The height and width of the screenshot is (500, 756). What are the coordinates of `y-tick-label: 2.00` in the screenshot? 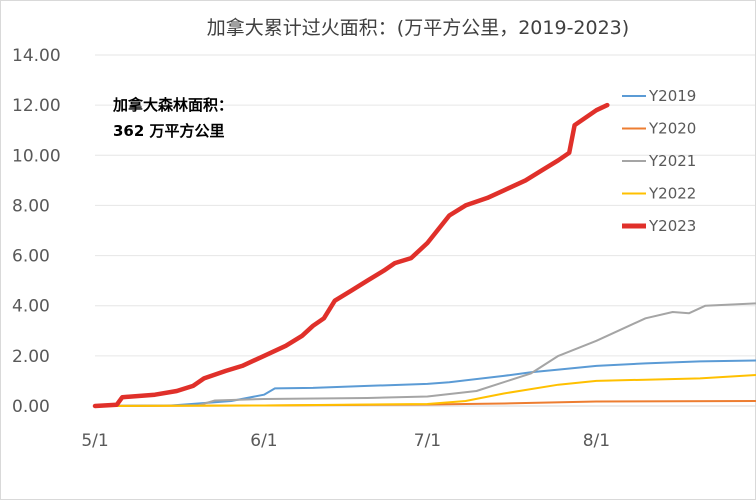 It's located at (31, 357).